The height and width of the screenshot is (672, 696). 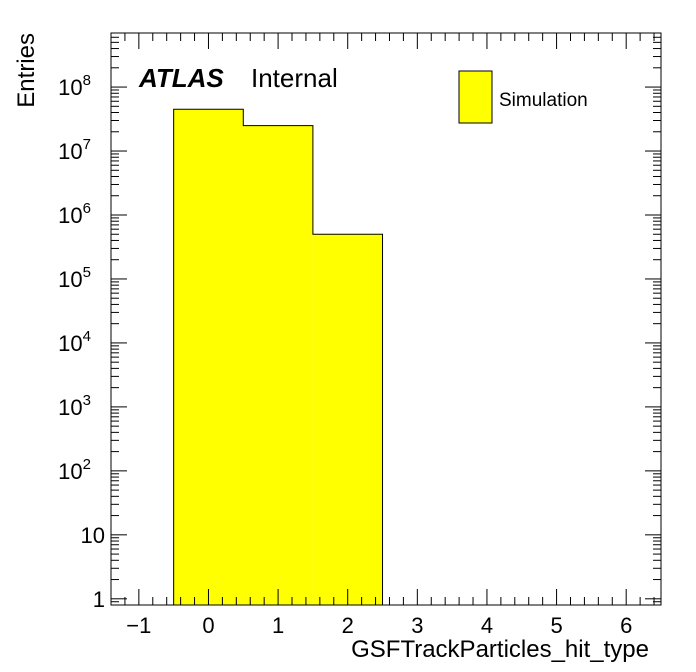 I want to click on atlas-status: Internal, so click(x=294, y=78).